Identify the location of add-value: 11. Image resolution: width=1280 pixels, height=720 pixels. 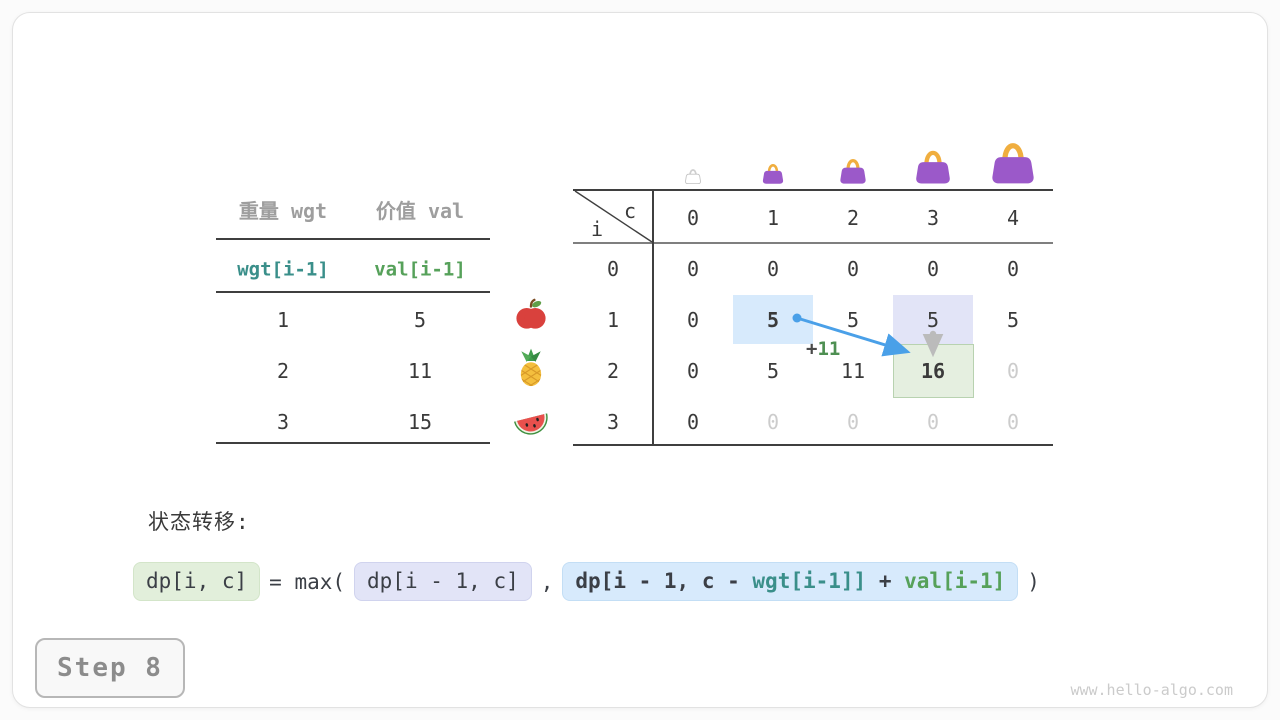
(829, 349).